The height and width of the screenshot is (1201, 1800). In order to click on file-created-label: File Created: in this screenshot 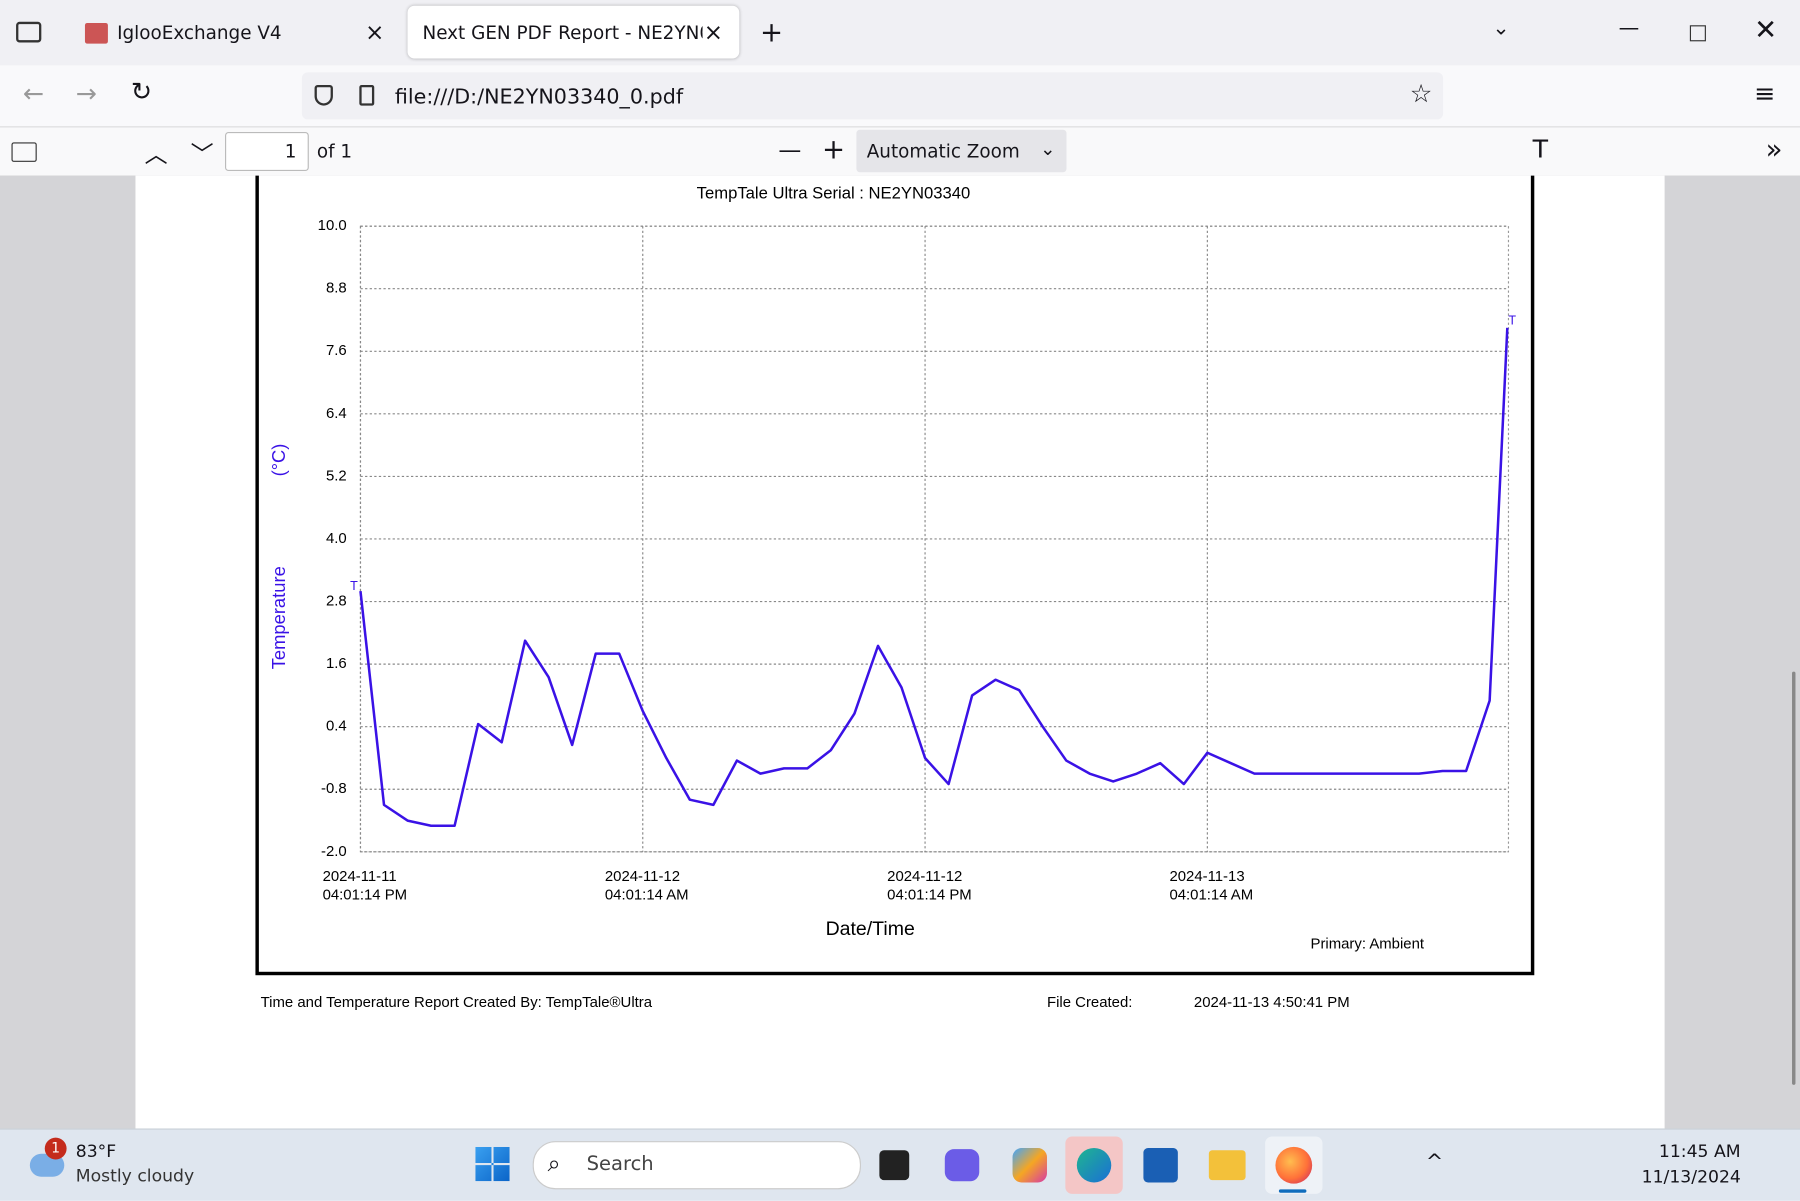, I will do `click(1089, 1002)`.